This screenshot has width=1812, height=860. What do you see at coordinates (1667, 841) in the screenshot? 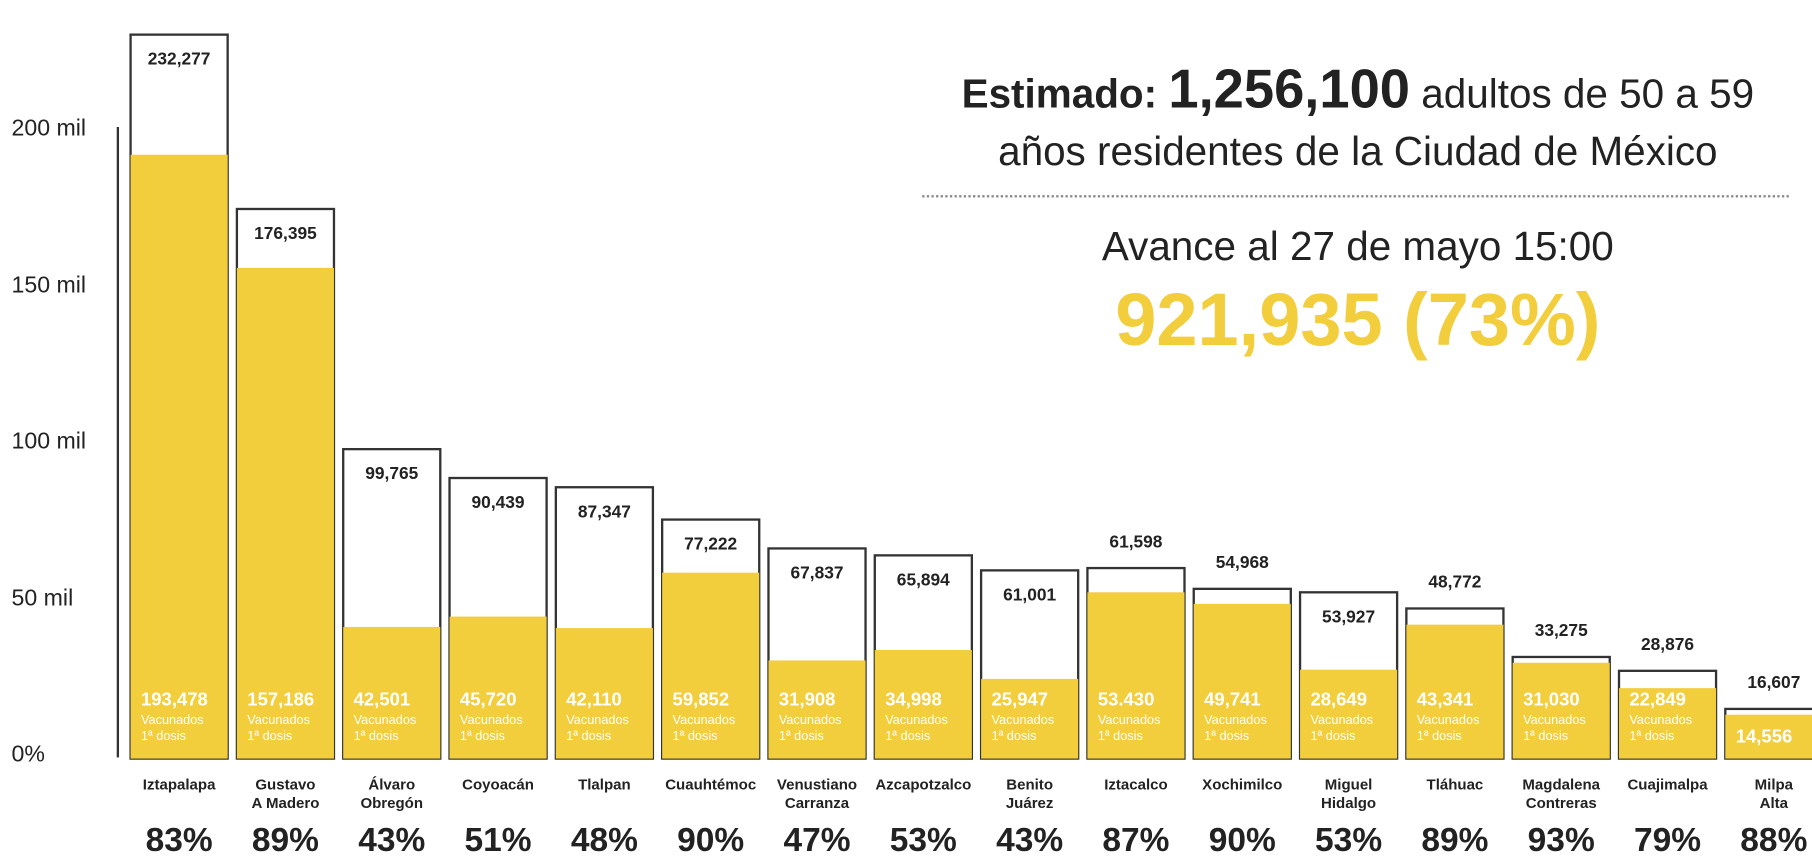
I see `percent-label: 79%` at bounding box center [1667, 841].